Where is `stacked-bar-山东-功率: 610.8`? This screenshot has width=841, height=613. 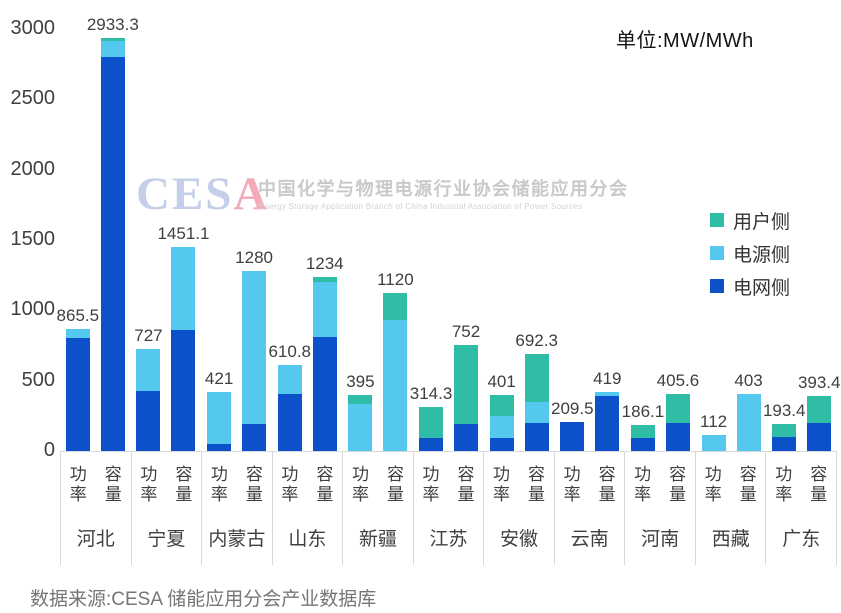
stacked-bar-山东-功率: 610.8 is located at coordinates (289, 396).